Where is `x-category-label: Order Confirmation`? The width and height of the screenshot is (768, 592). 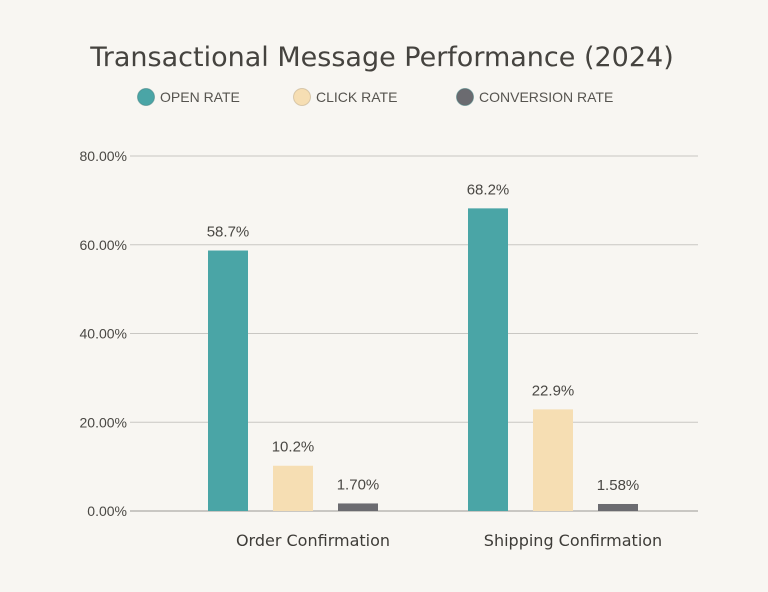 x-category-label: Order Confirmation is located at coordinates (313, 540).